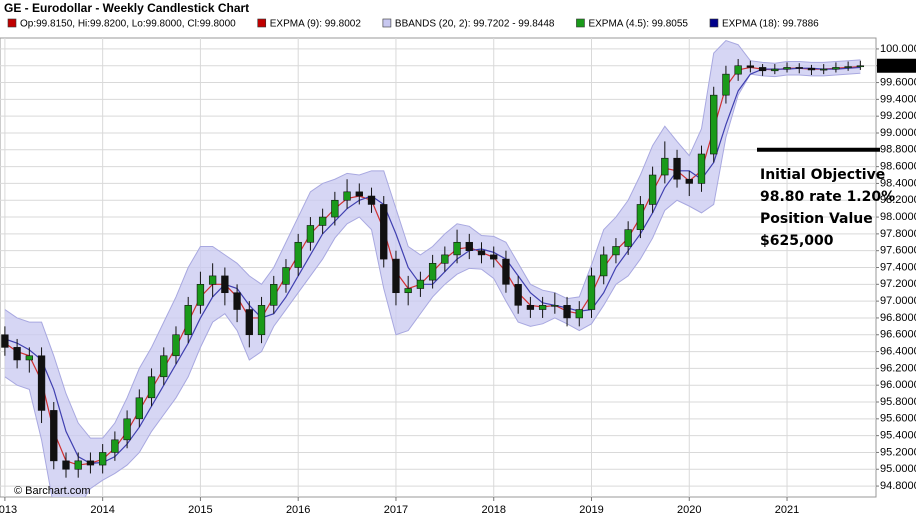 This screenshot has width=916, height=518. Describe the element at coordinates (298, 510) in the screenshot. I see `x-tick-label: 2016` at that location.